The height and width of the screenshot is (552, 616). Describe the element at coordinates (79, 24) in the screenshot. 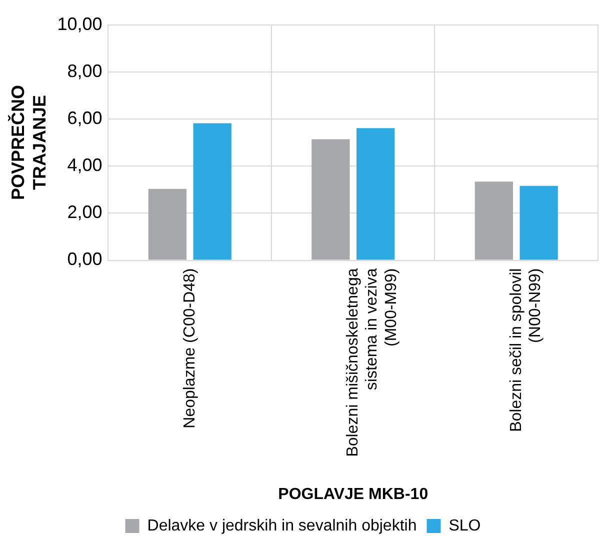

I see `y-tick-label: 10,00` at that location.